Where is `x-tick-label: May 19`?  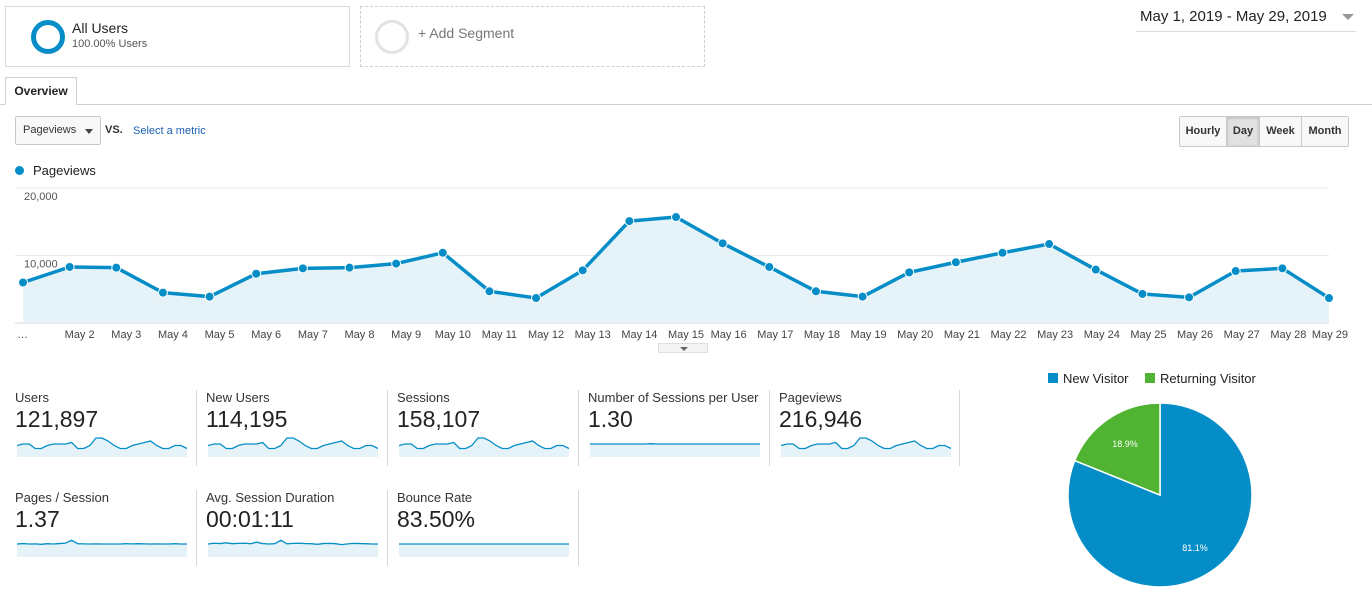 x-tick-label: May 19 is located at coordinates (869, 335).